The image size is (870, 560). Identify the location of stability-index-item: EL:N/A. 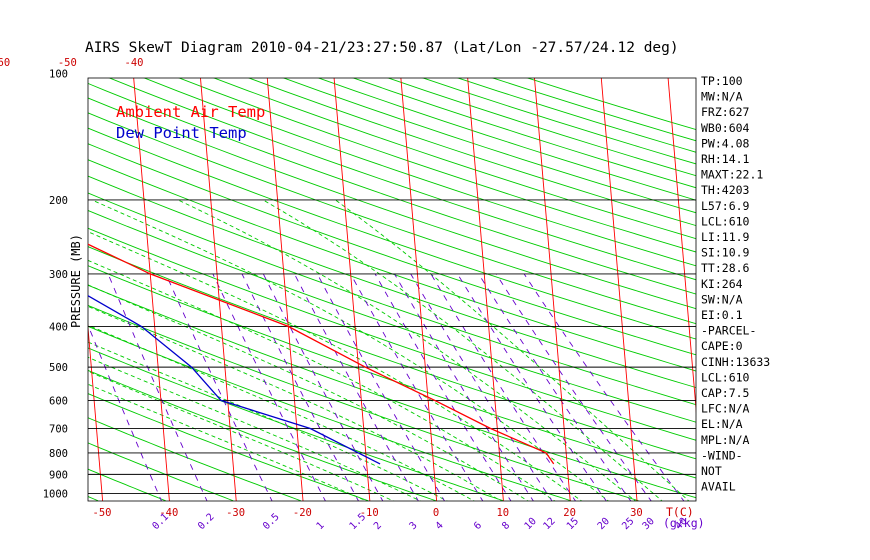
(722, 424).